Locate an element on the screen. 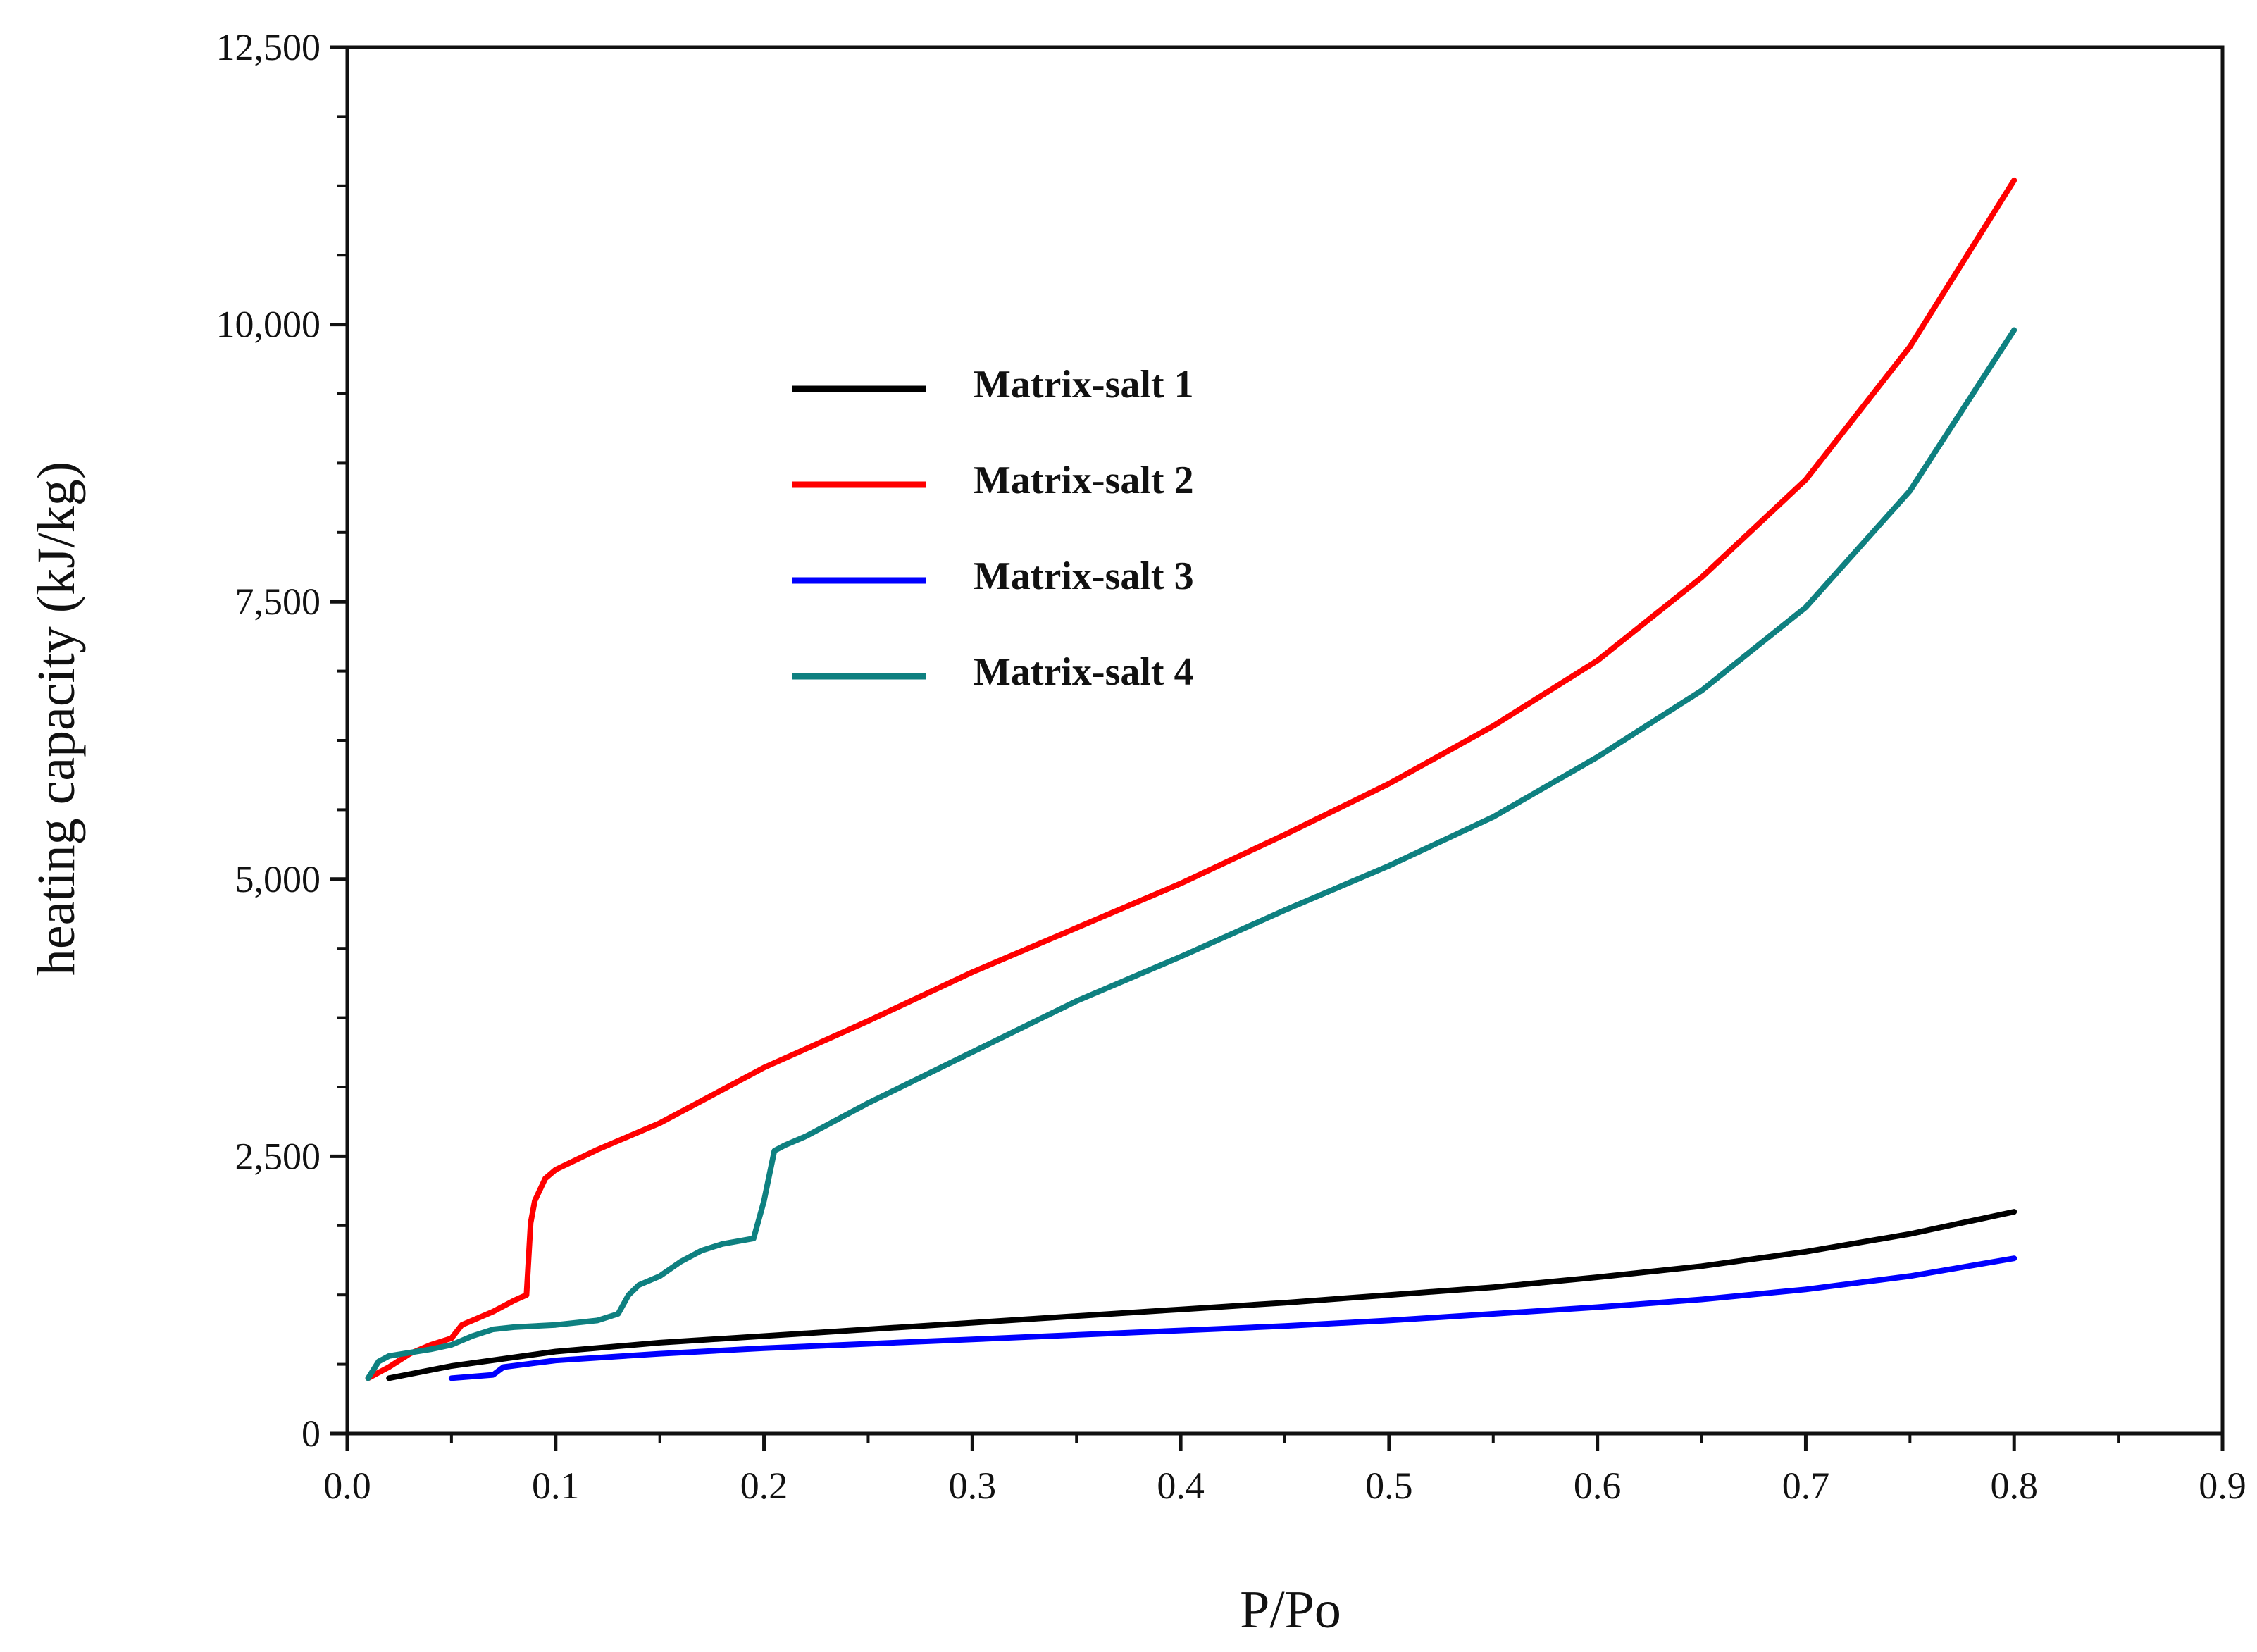 The height and width of the screenshot is (1652, 2257). legend-label-matrix-salt-4: Matrix-salt 4 is located at coordinates (1084, 672).